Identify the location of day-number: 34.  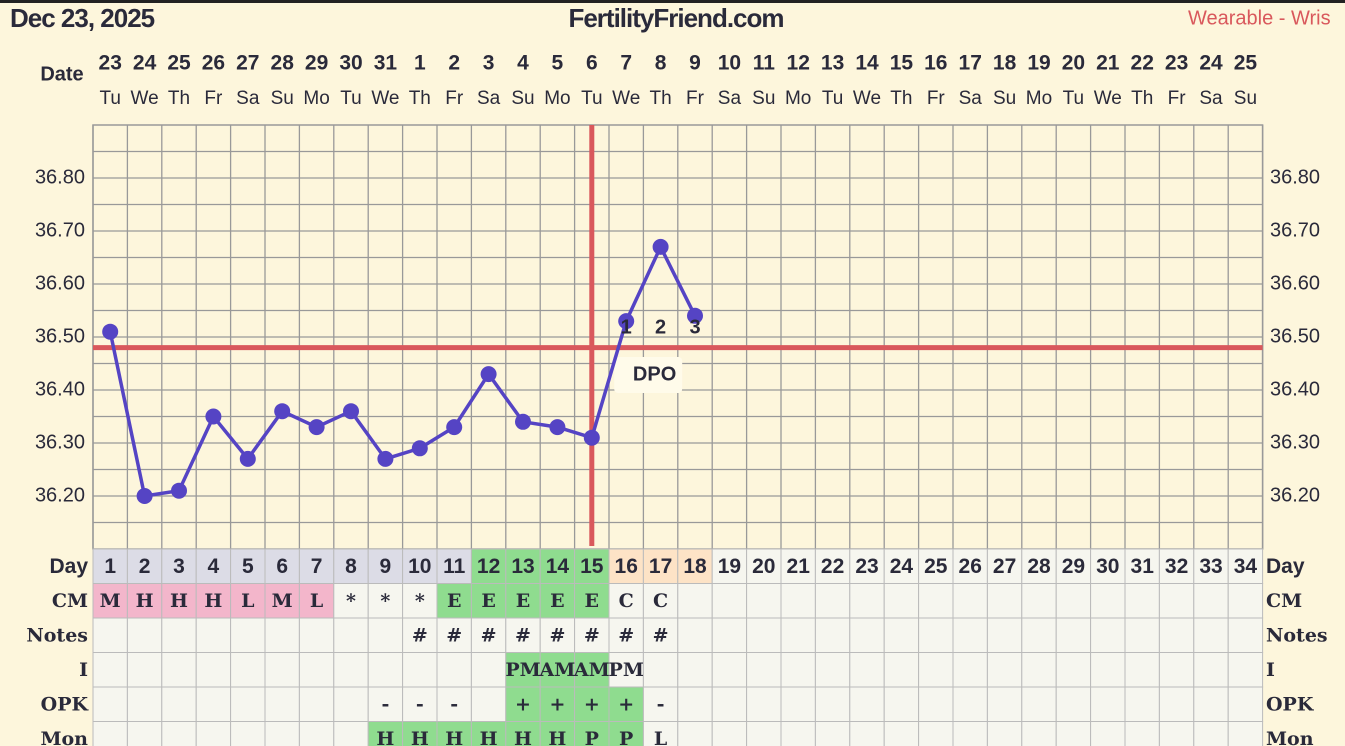
(1246, 566).